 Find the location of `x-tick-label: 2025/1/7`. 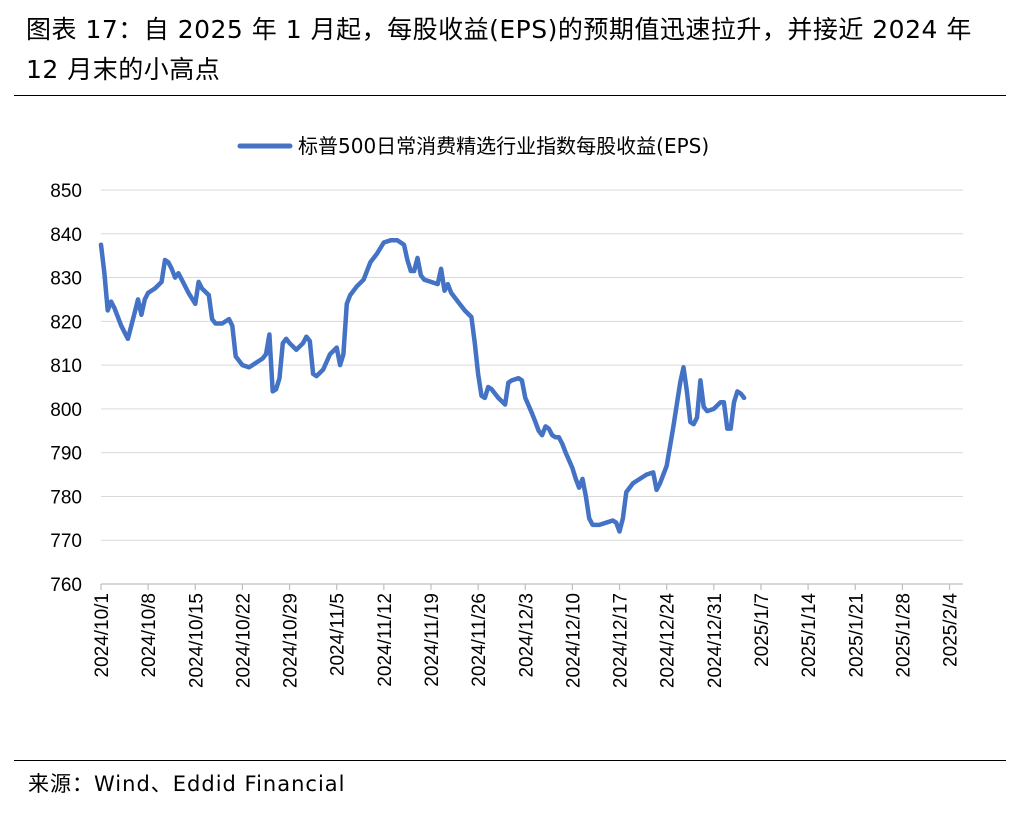

x-tick-label: 2025/1/7 is located at coordinates (762, 630).